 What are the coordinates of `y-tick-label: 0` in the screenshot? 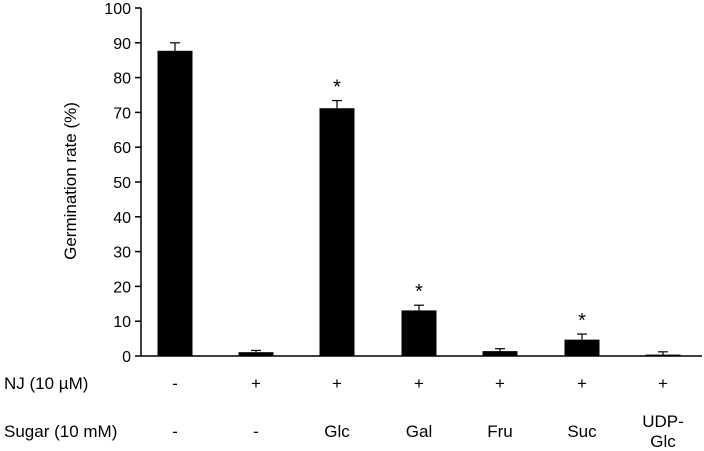 It's located at (126, 357).